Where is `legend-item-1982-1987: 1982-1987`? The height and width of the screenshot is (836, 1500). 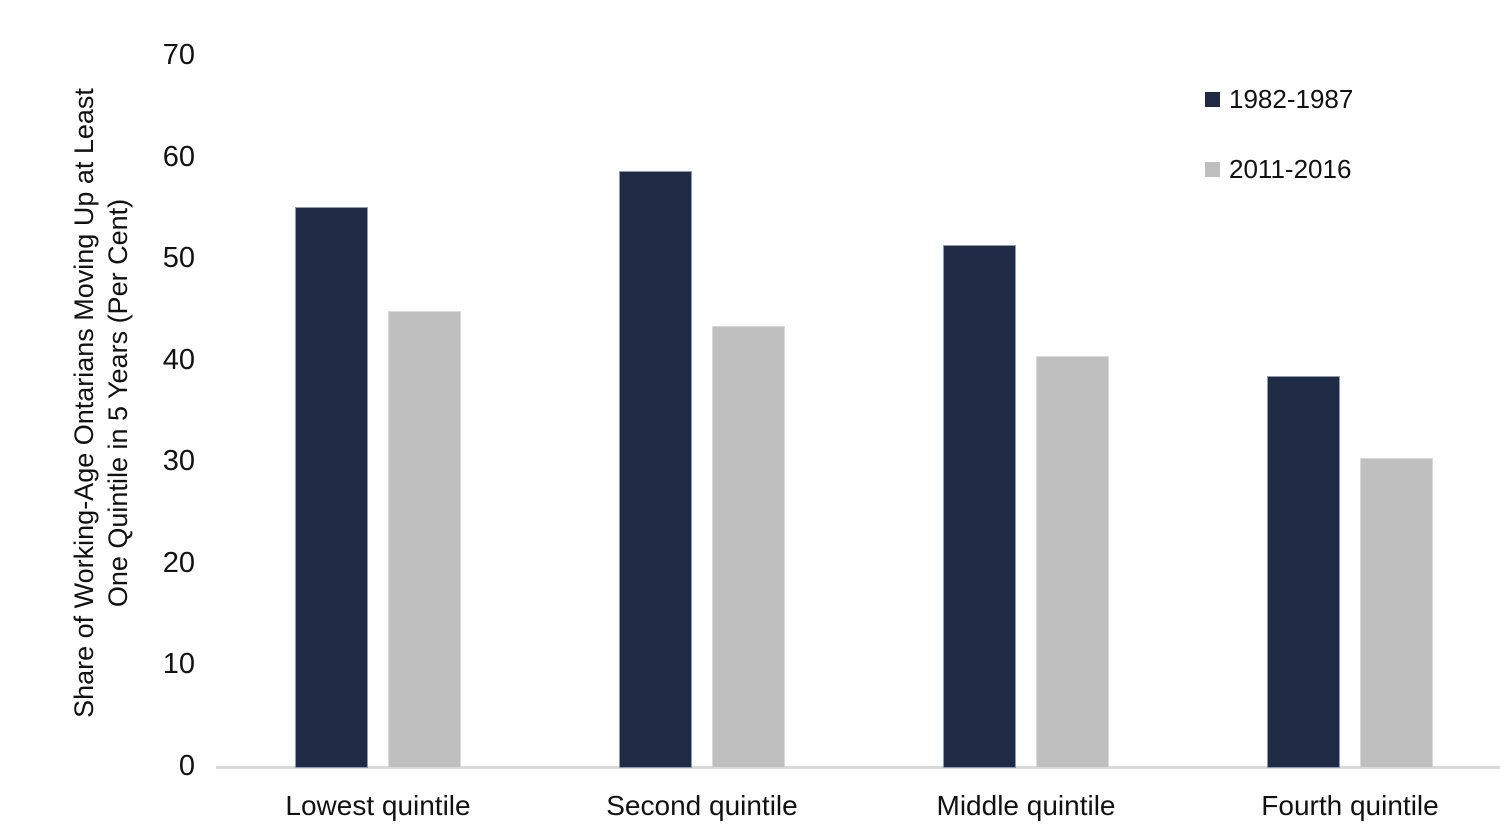 legend-item-1982-1987: 1982-1987 is located at coordinates (1279, 99).